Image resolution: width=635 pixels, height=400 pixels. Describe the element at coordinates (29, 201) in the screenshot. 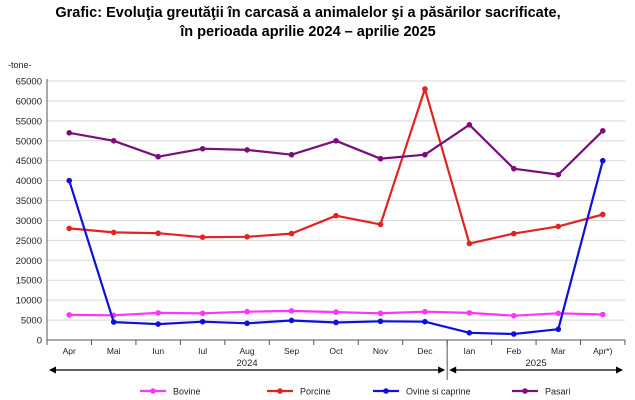

I see `y-tick-label: 35000` at that location.